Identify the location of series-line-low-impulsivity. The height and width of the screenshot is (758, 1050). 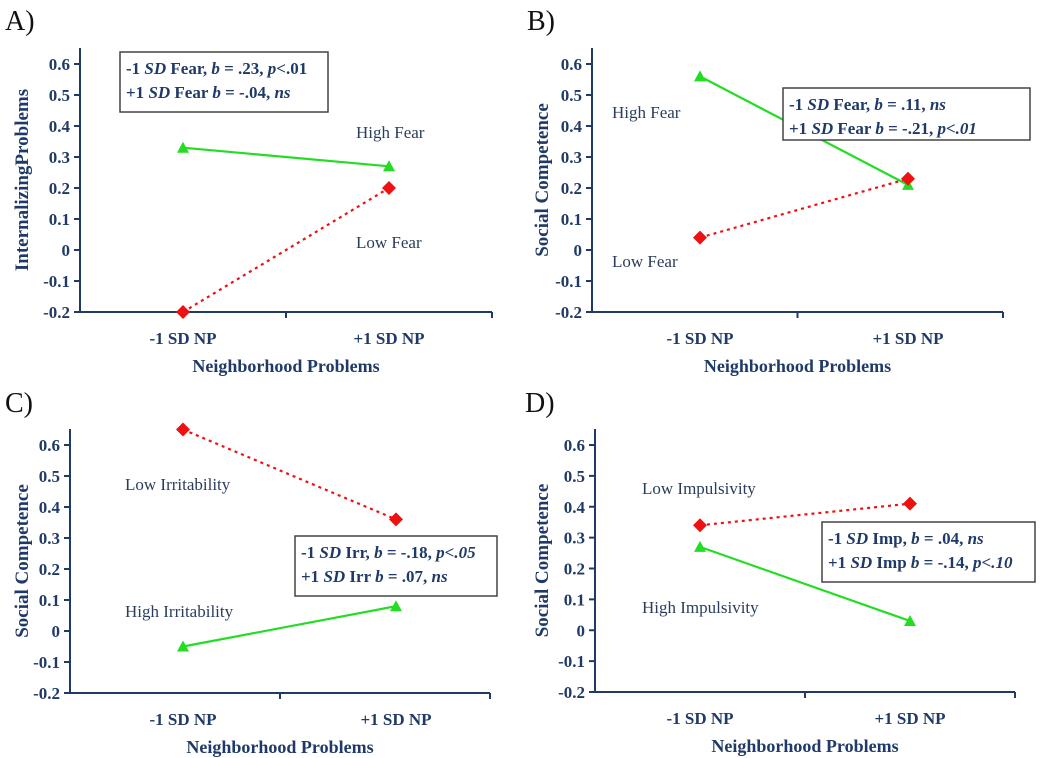
(805, 514).